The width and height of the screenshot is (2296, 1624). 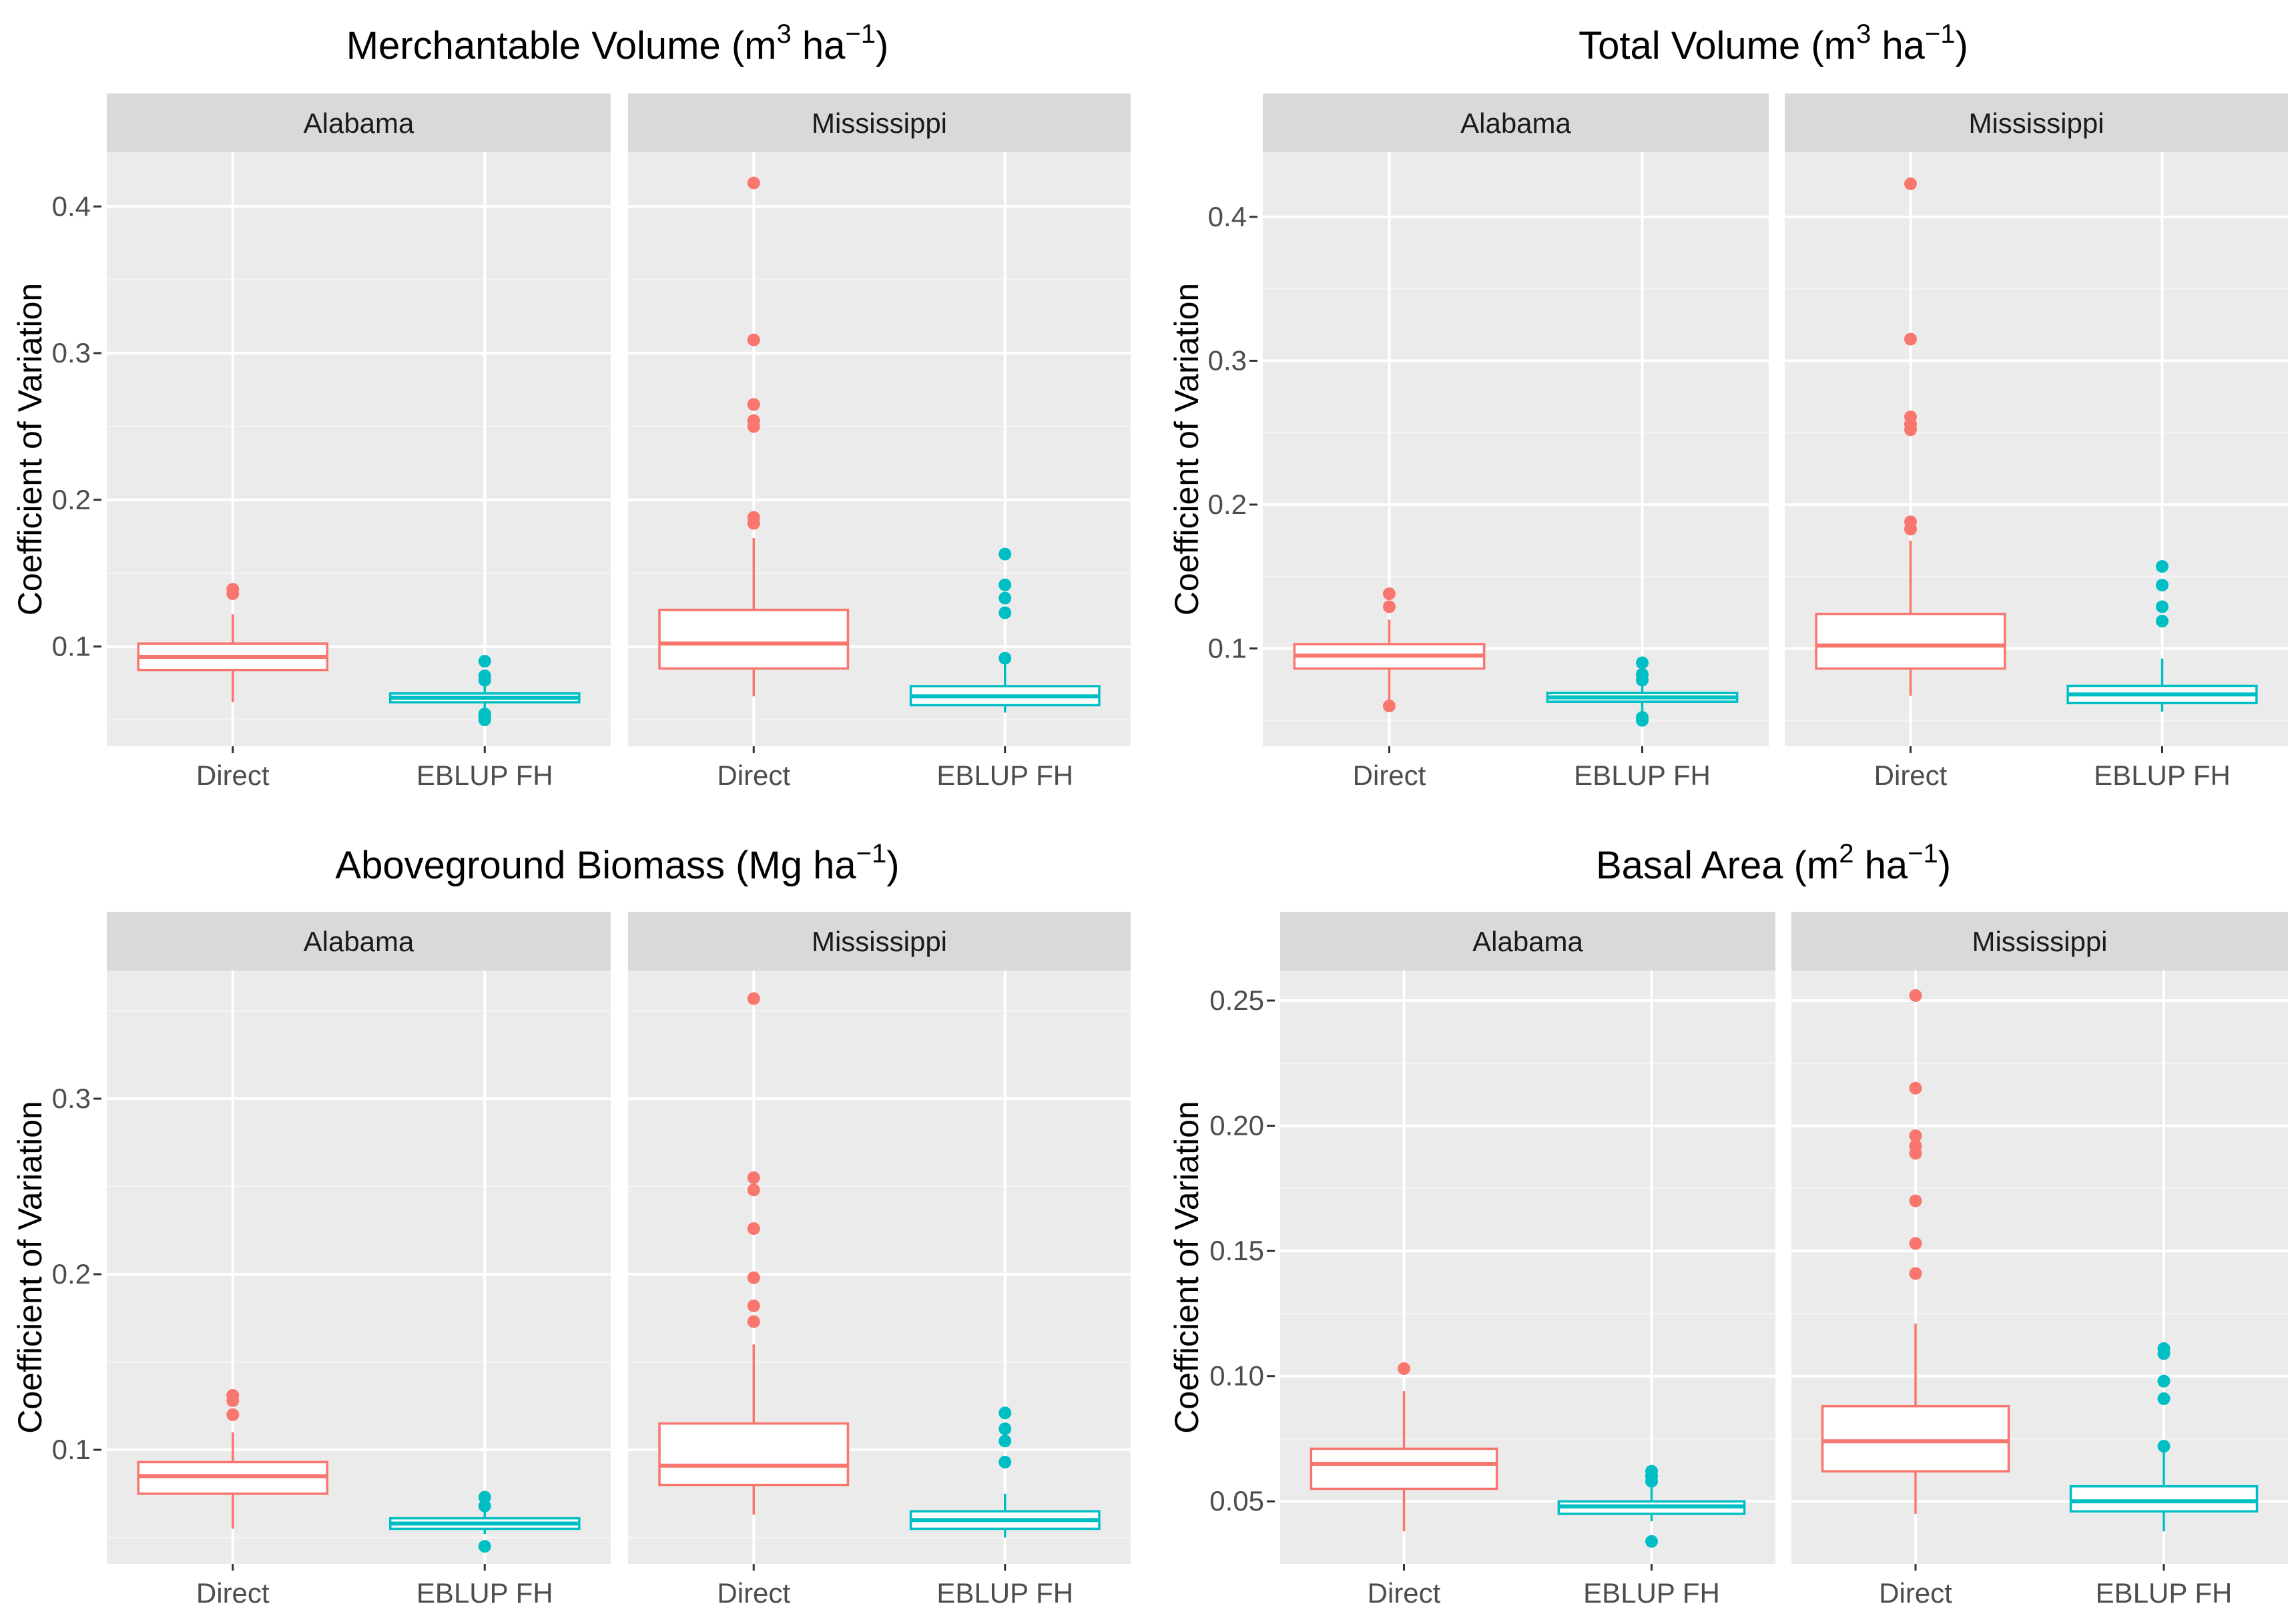 What do you see at coordinates (1227, 360) in the screenshot?
I see `y-tick-label: 0.3` at bounding box center [1227, 360].